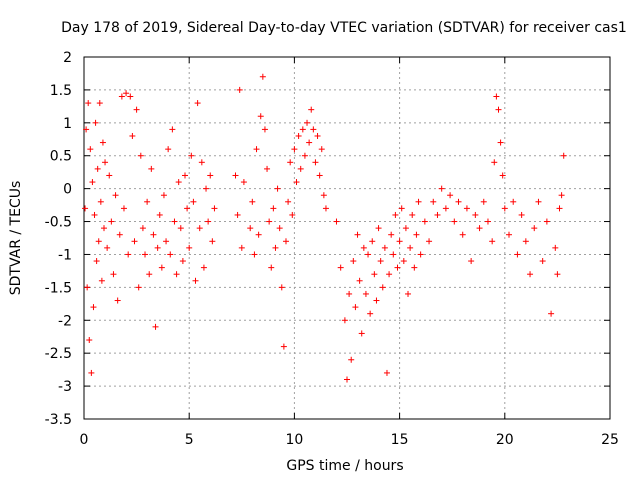 The height and width of the screenshot is (480, 640). I want to click on x-tick-label: 20, so click(505, 440).